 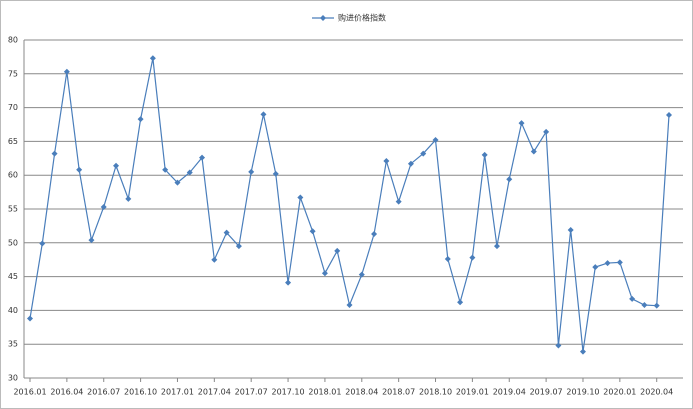 What do you see at coordinates (13, 276) in the screenshot?
I see `y-tick-label: 45` at bounding box center [13, 276].